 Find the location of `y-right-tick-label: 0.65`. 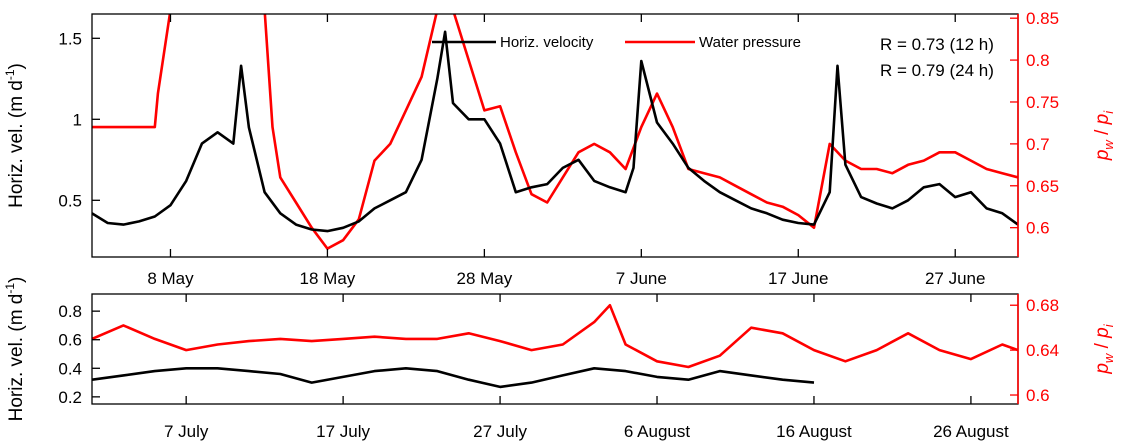

y-right-tick-label: 0.65 is located at coordinates (1042, 186).